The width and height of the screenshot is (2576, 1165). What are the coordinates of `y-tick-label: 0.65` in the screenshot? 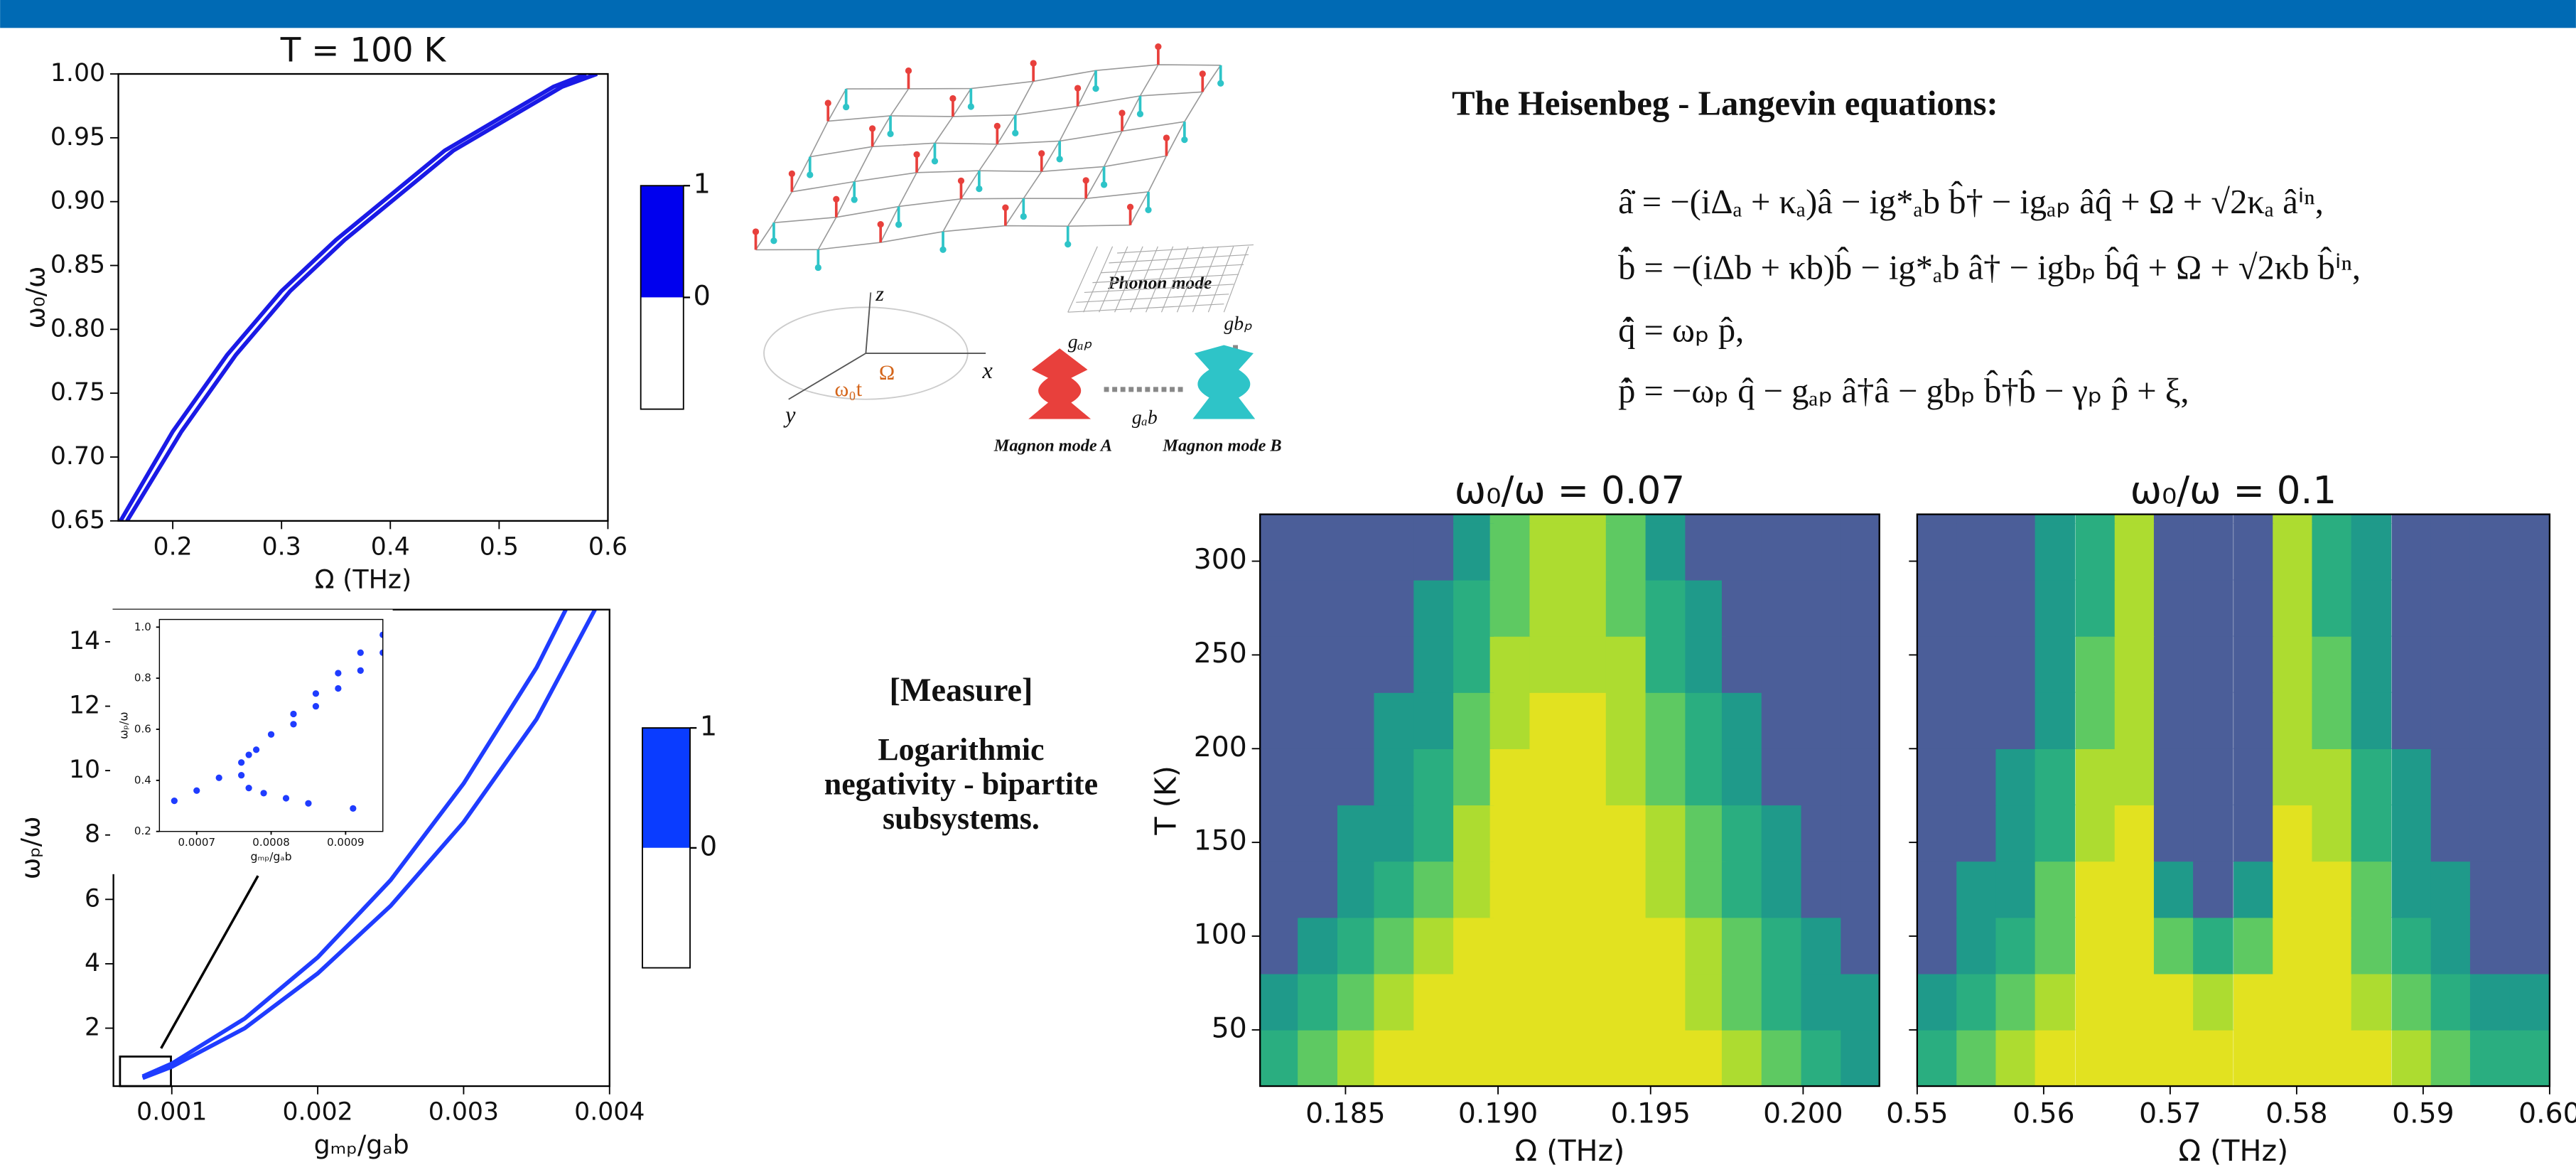 It's located at (77, 520).